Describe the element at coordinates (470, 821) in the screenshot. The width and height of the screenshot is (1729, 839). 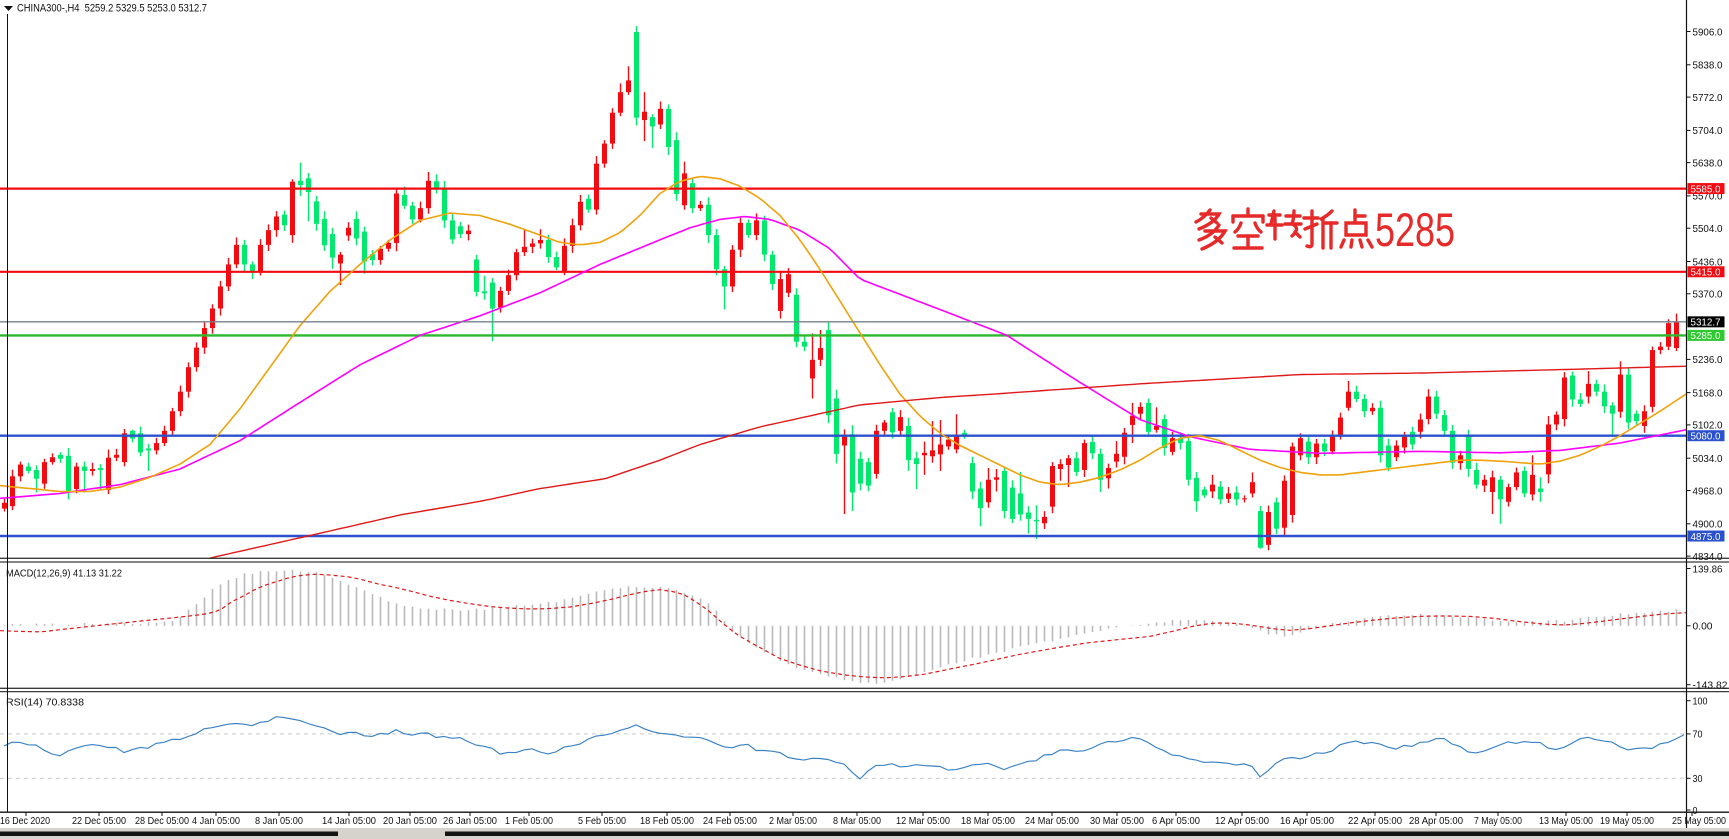
I see `svg-text: 26 Jan 05:00` at that location.